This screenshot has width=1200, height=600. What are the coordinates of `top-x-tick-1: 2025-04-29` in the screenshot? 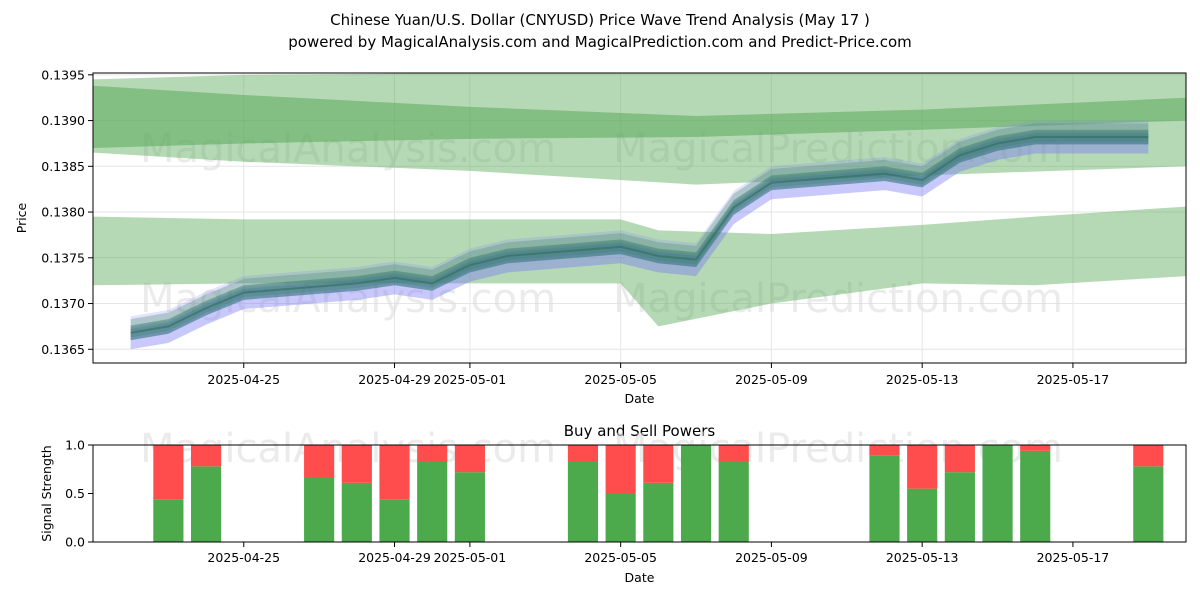 It's located at (394, 379).